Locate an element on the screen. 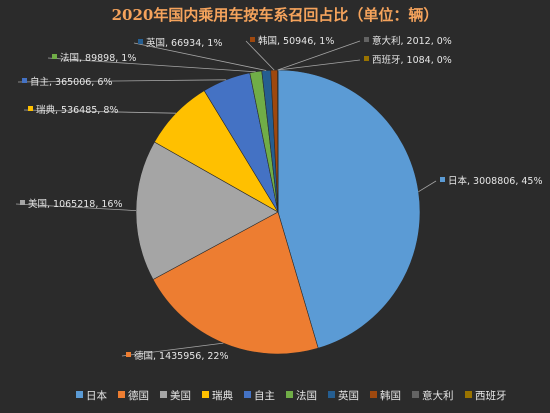  chart-title: 2020年国内乘用车按车系召回占比（单位：辆） is located at coordinates (275, 15).